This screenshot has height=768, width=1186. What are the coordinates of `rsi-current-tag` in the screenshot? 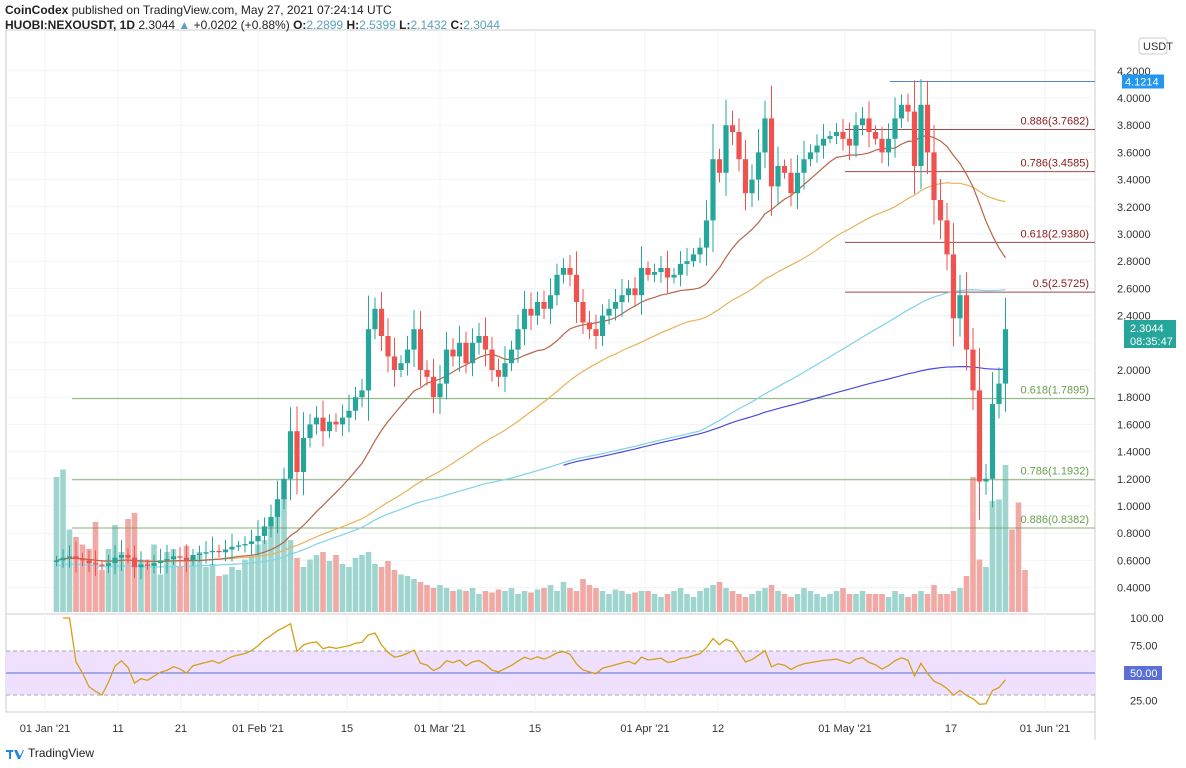 It's located at (1143, 673).